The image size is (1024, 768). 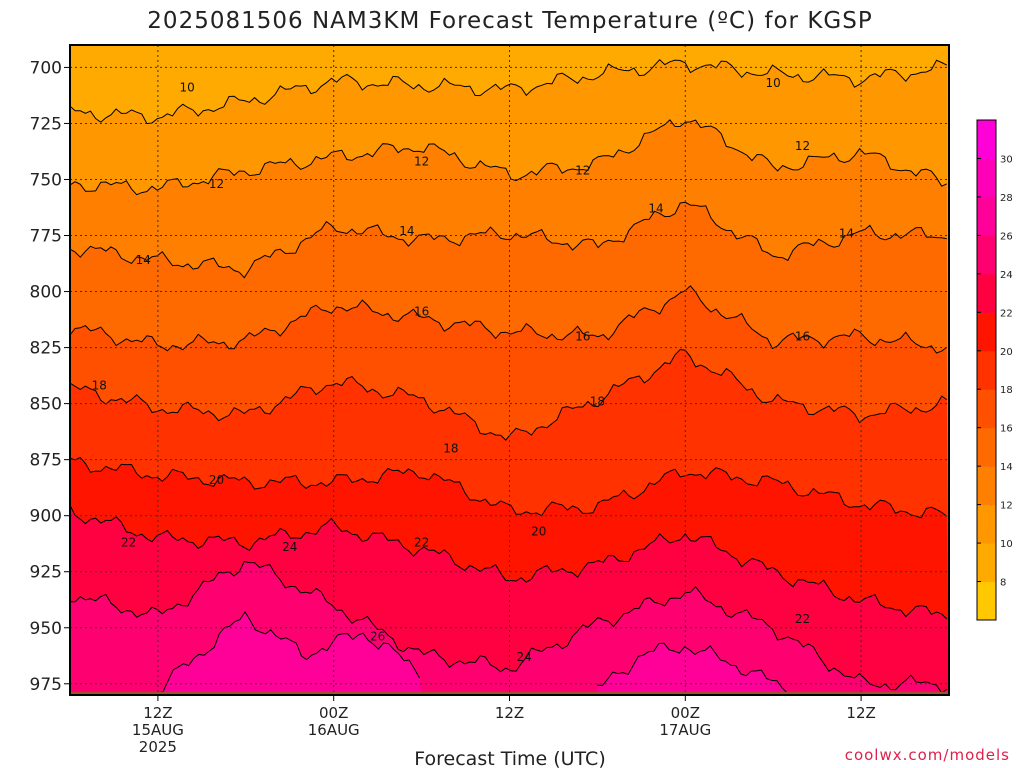 What do you see at coordinates (1006, 198) in the screenshot?
I see `colorbar-tick-label: 28` at bounding box center [1006, 198].